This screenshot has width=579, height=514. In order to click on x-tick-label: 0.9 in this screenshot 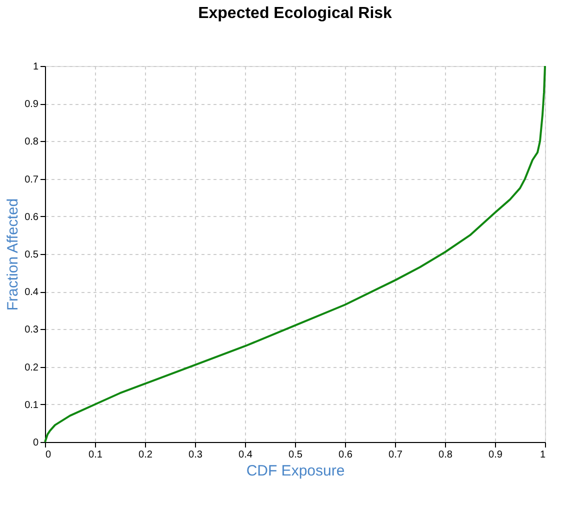, I will do `click(495, 455)`.